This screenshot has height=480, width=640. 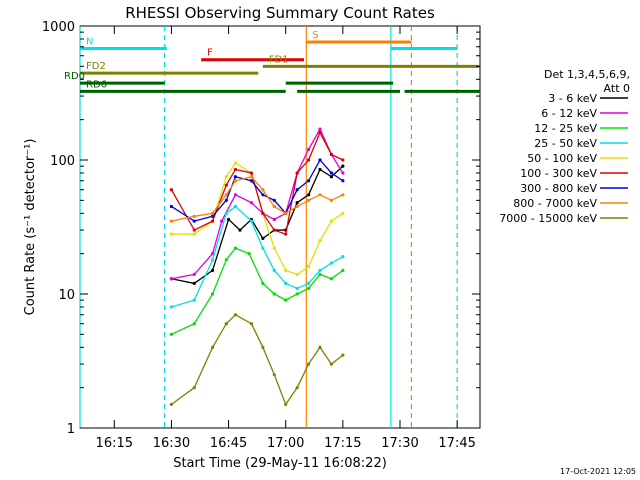 What do you see at coordinates (96, 84) in the screenshot?
I see `status-label-rd6: RD6` at bounding box center [96, 84].